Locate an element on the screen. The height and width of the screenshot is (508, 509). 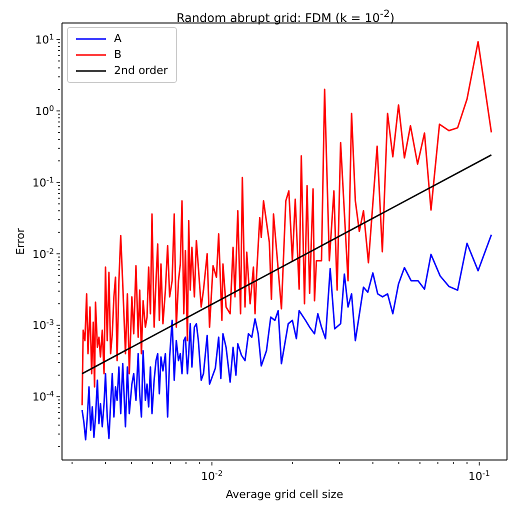
legend-label: B is located at coordinates (118, 55).